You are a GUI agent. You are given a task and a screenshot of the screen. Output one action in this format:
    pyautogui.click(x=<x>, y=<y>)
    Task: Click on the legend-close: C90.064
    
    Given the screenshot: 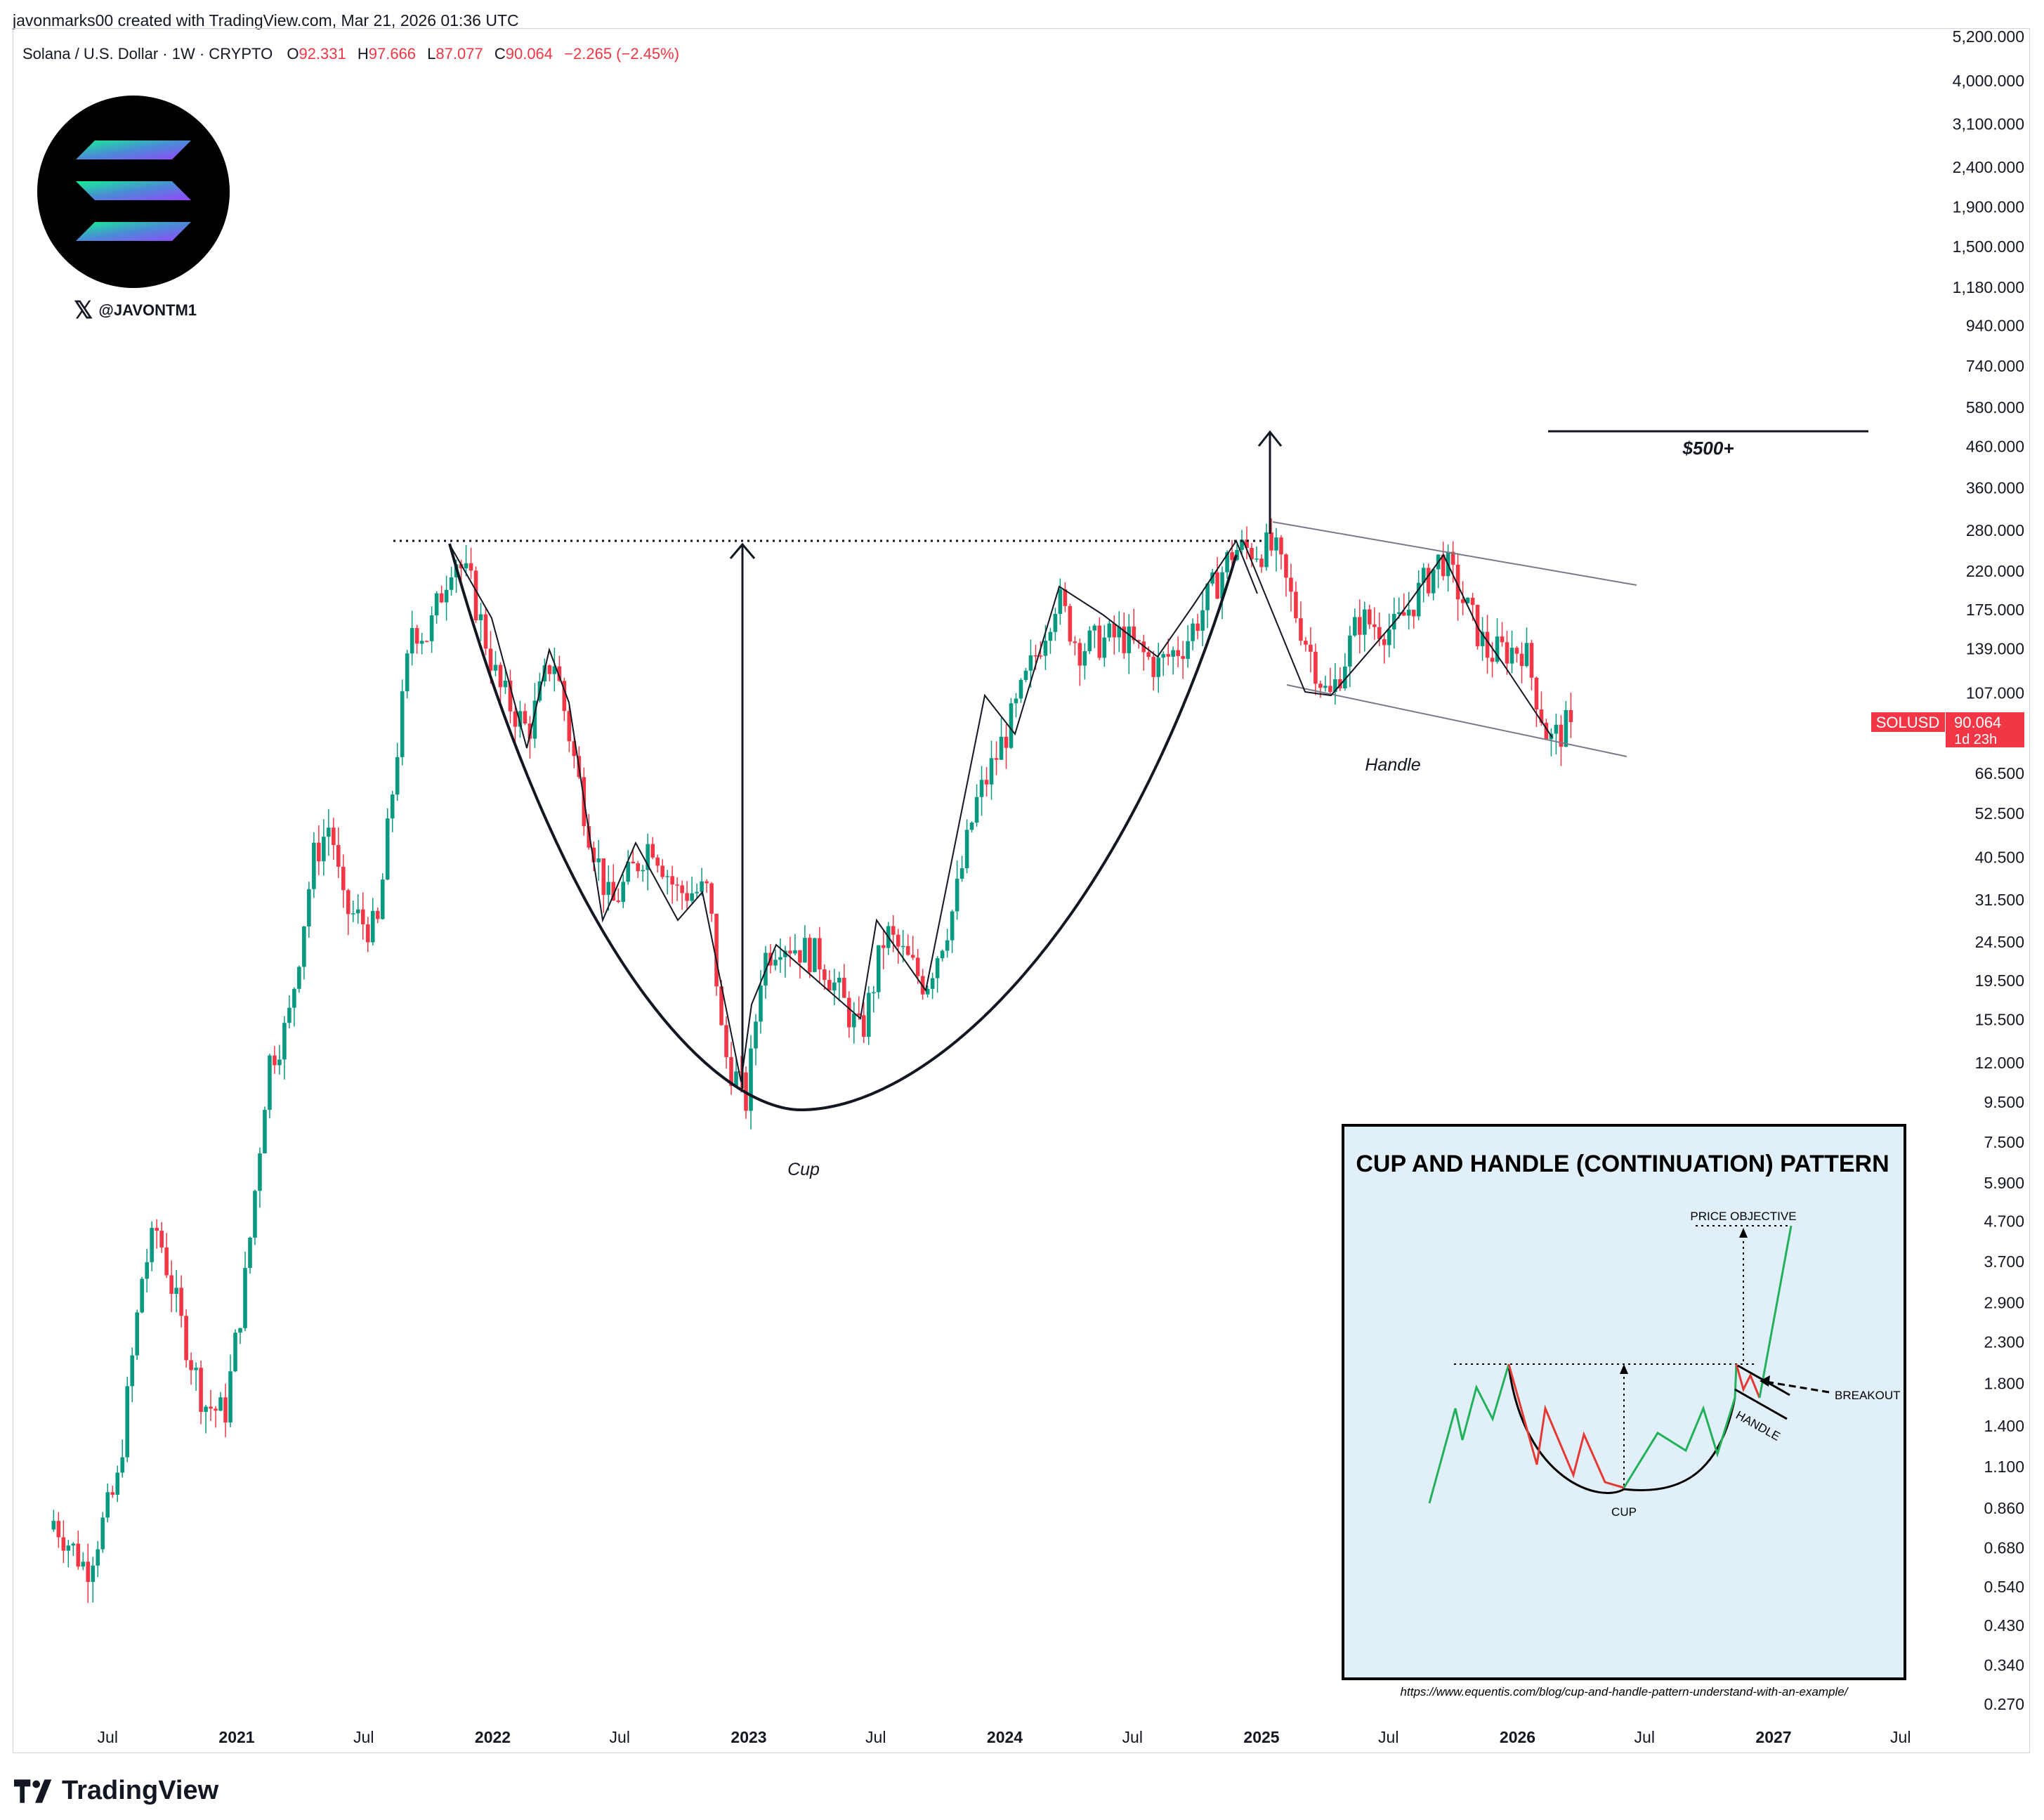 What is the action you would take?
    pyautogui.click(x=523, y=54)
    